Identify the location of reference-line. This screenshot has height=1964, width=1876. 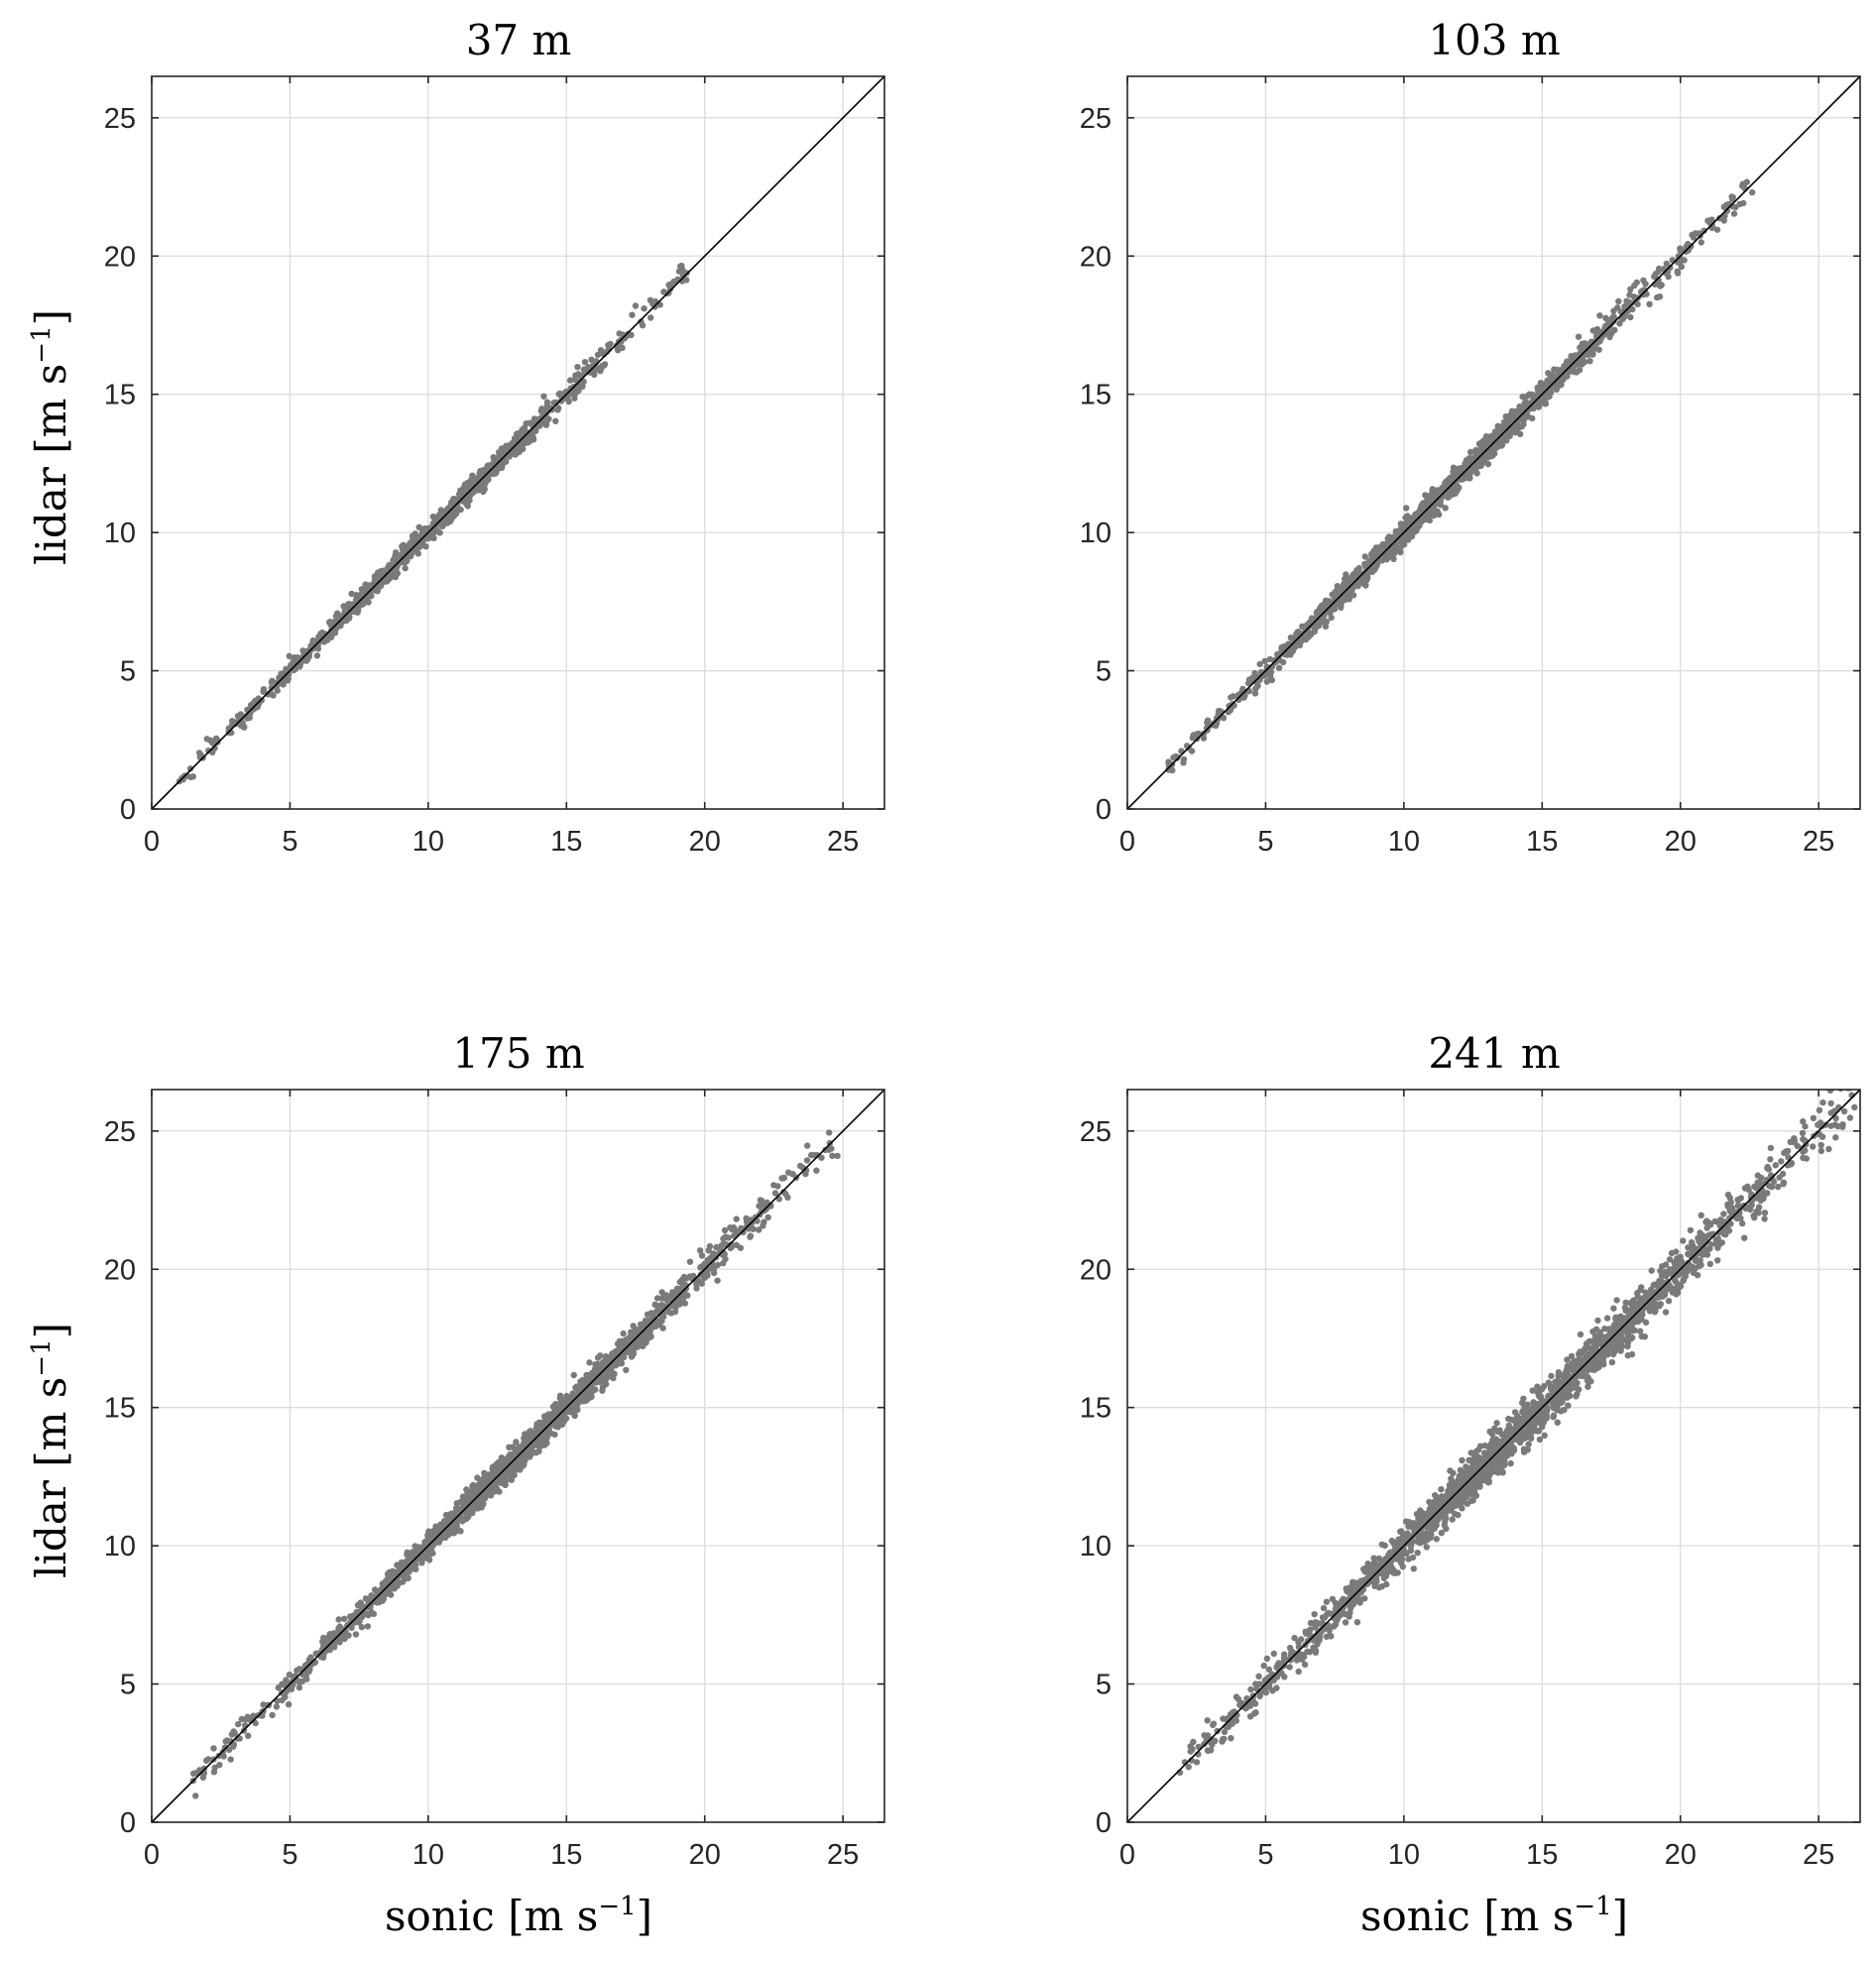
(1493, 442).